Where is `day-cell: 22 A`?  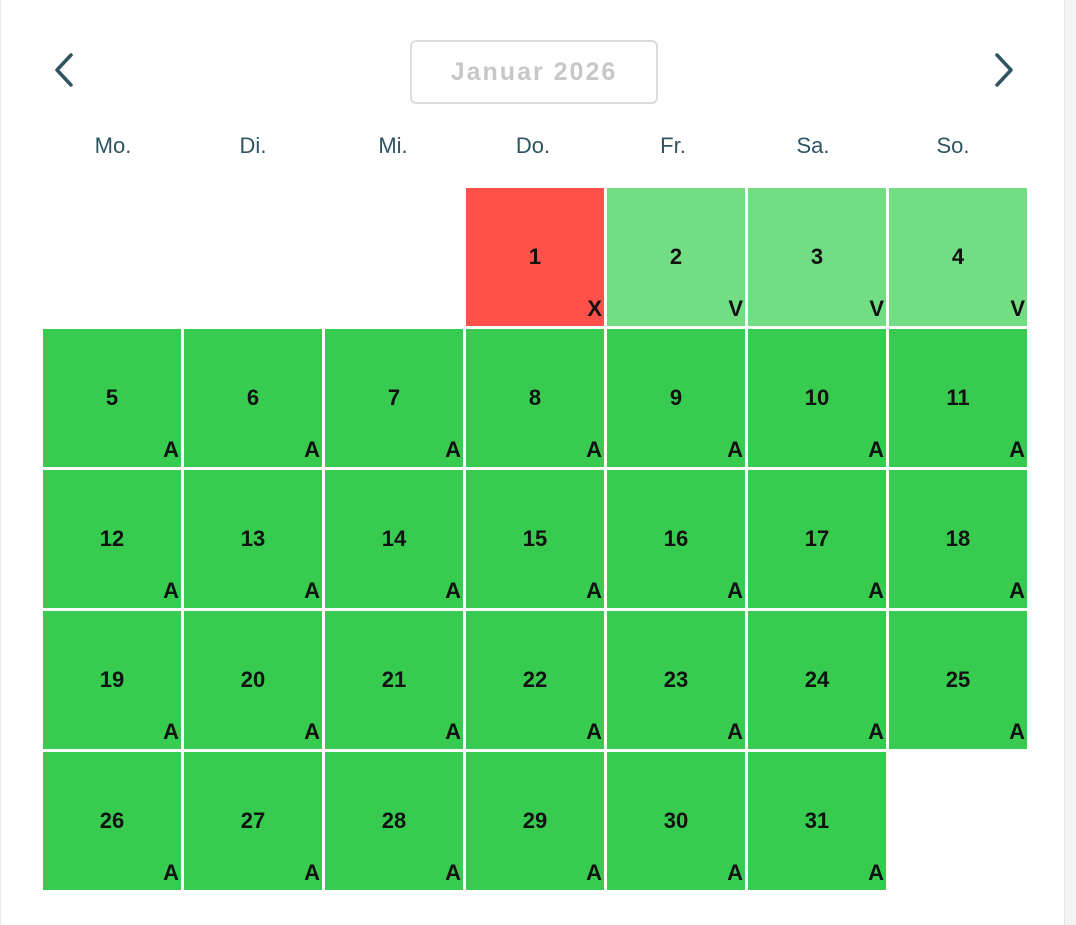 day-cell: 22 A is located at coordinates (535, 680).